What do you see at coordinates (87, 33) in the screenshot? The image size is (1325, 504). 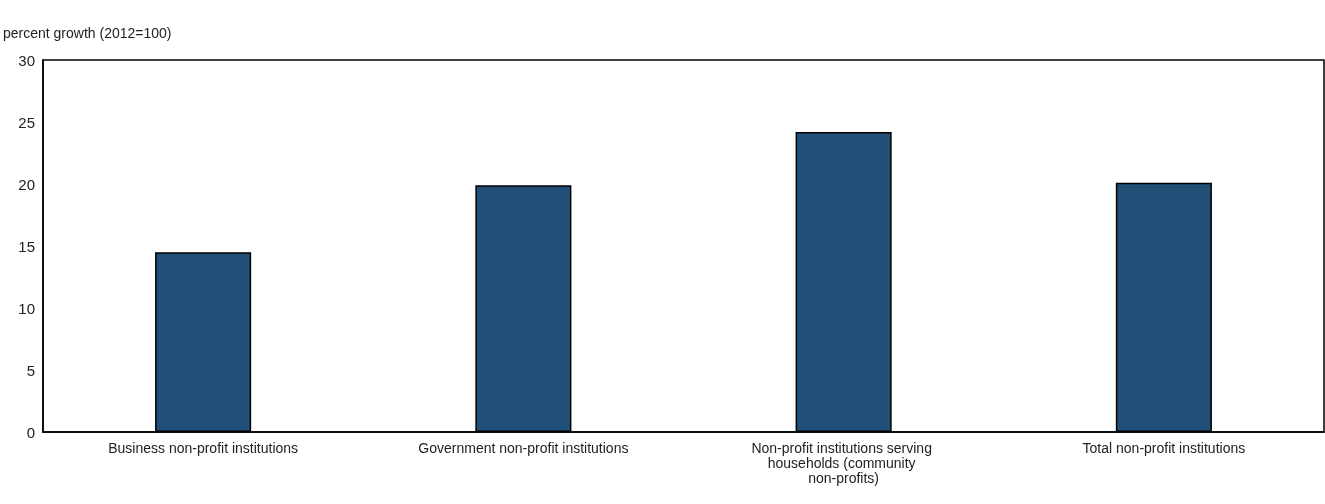 I see `y-axis-title: percent growth (2012=100)` at bounding box center [87, 33].